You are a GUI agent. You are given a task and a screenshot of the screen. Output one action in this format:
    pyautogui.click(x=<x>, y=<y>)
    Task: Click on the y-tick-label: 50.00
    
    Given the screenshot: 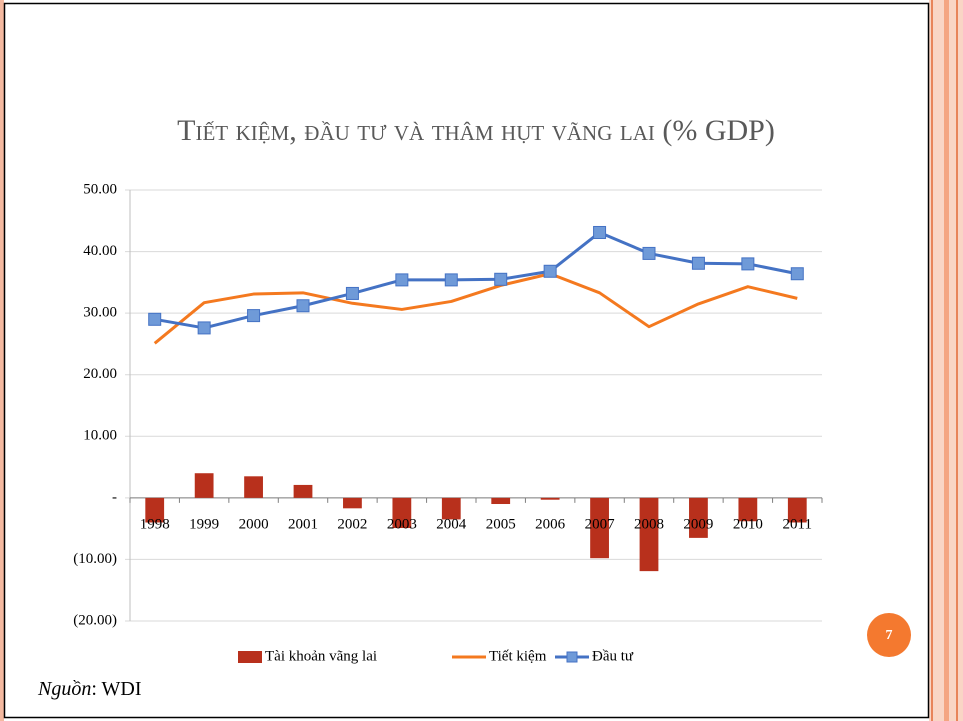 What is the action you would take?
    pyautogui.click(x=100, y=189)
    